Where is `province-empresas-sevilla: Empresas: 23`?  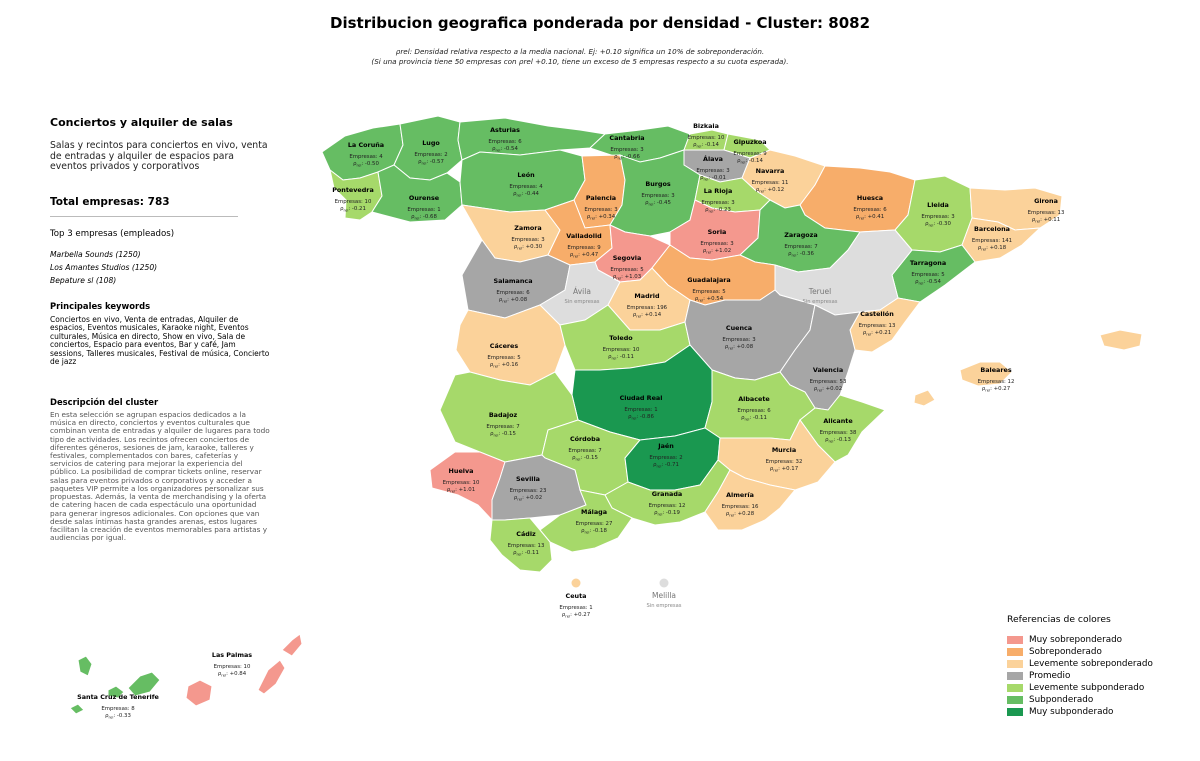
province-empresas-sevilla: Empresas: 23 is located at coordinates (528, 491).